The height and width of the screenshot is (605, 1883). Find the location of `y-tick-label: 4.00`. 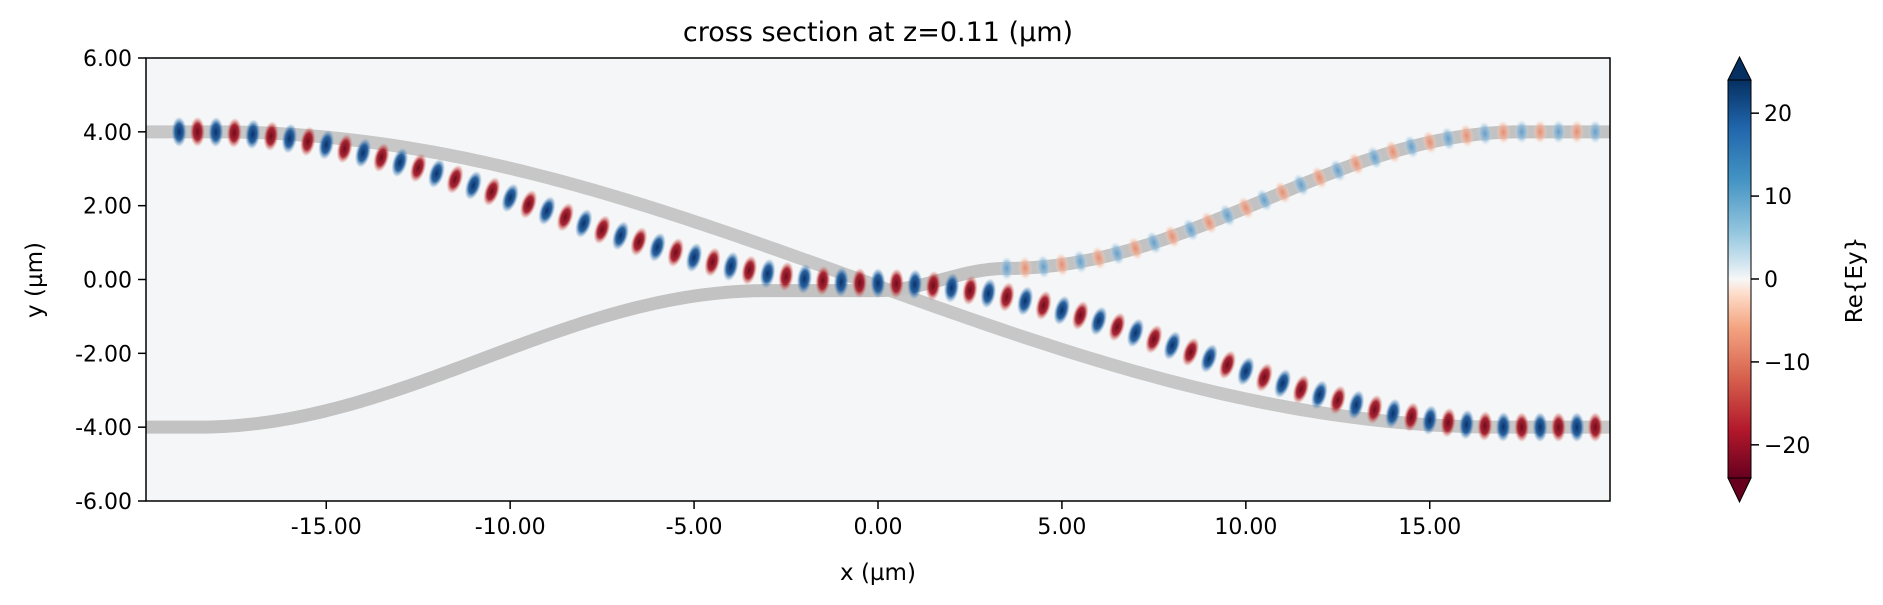

y-tick-label: 4.00 is located at coordinates (107, 133).